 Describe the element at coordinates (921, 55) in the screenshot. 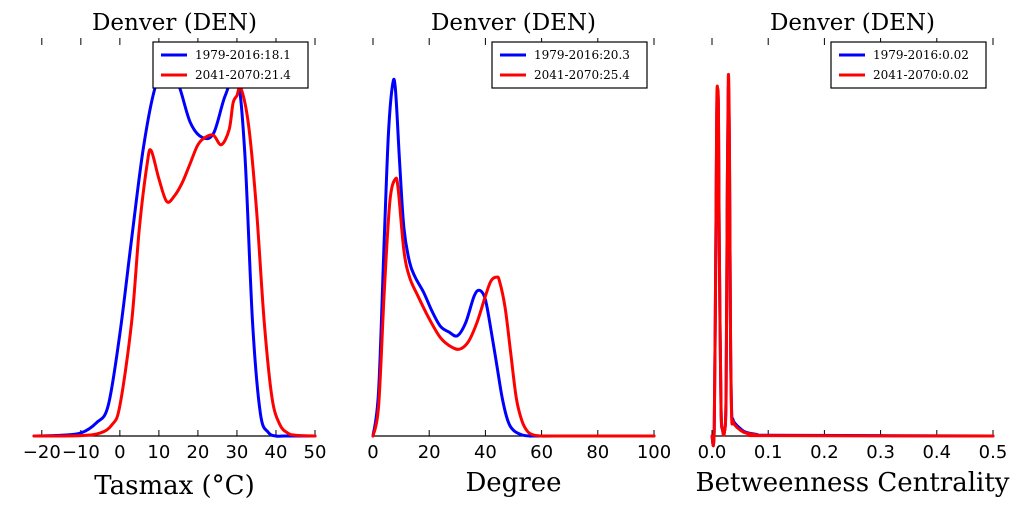

I see `legend-label: 1979-2016:0.02` at that location.